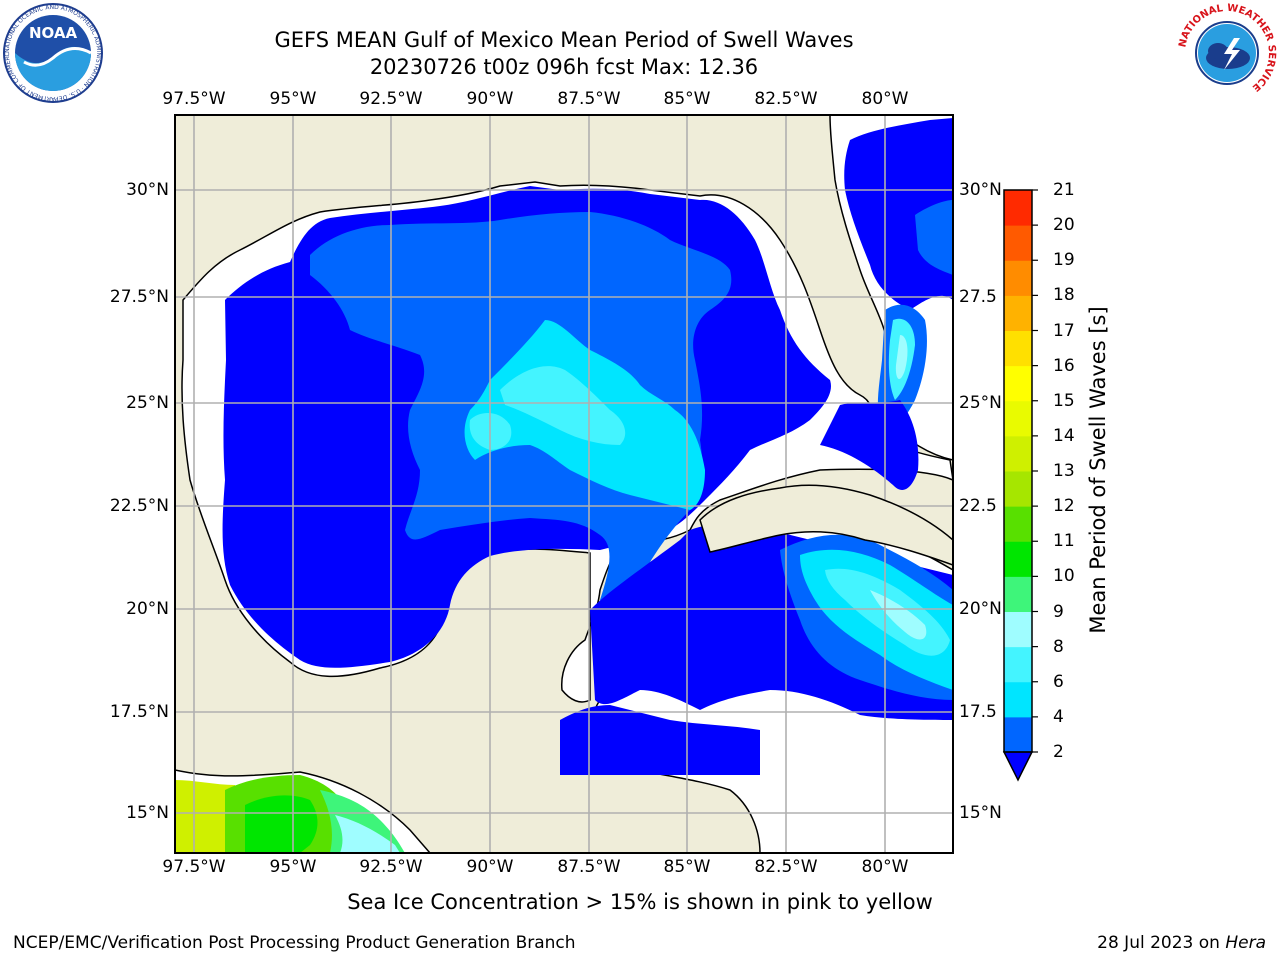  I want to click on lon-tick-top: 87.5°W, so click(589, 99).